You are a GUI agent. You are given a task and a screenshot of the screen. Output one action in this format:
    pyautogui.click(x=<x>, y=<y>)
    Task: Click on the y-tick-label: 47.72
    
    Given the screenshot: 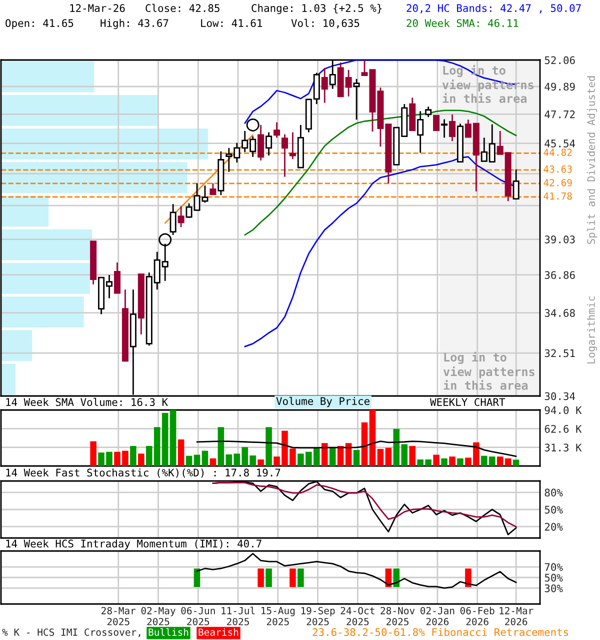 What is the action you would take?
    pyautogui.click(x=559, y=114)
    